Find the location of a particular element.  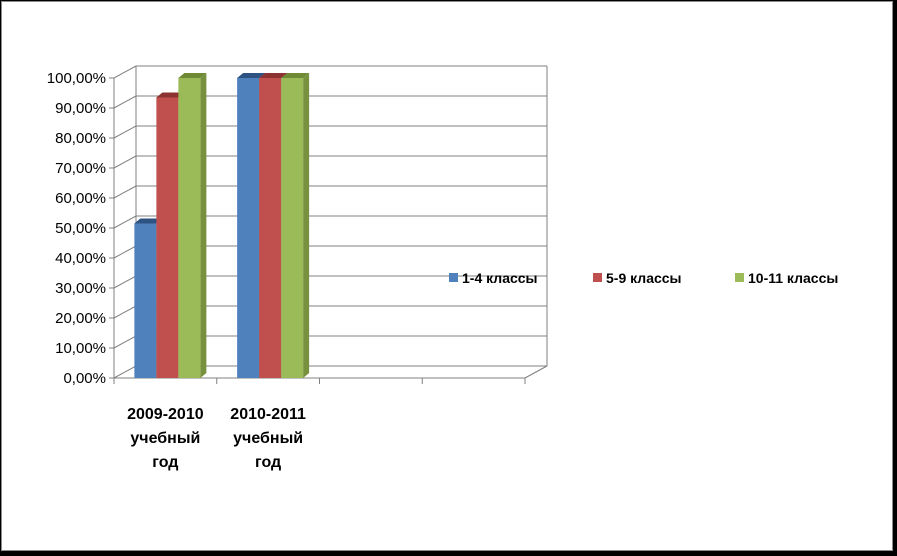

floor-right-edge is located at coordinates (536, 372).